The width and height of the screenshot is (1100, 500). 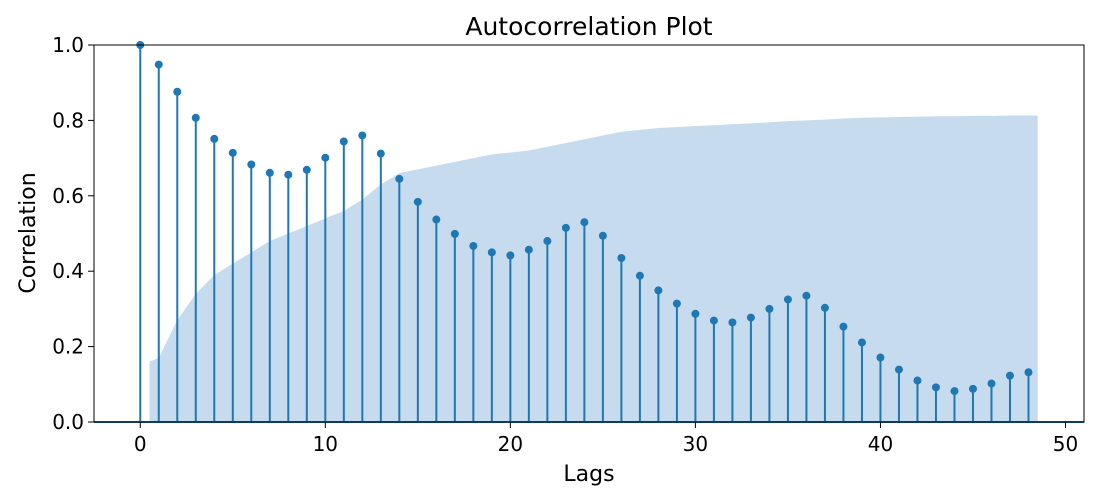 What do you see at coordinates (880, 444) in the screenshot?
I see `x-tick-label: 40` at bounding box center [880, 444].